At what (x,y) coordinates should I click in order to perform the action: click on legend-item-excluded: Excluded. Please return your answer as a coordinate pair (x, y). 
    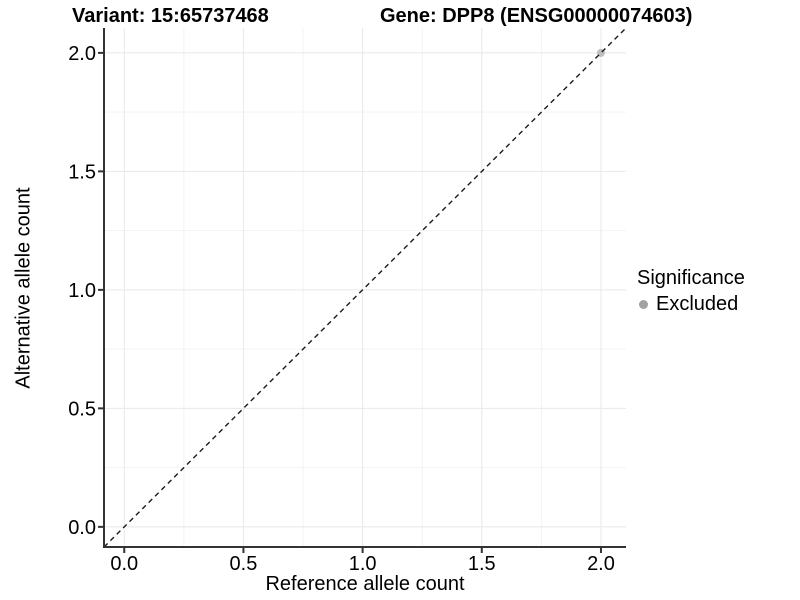
    Looking at the image, I should click on (691, 304).